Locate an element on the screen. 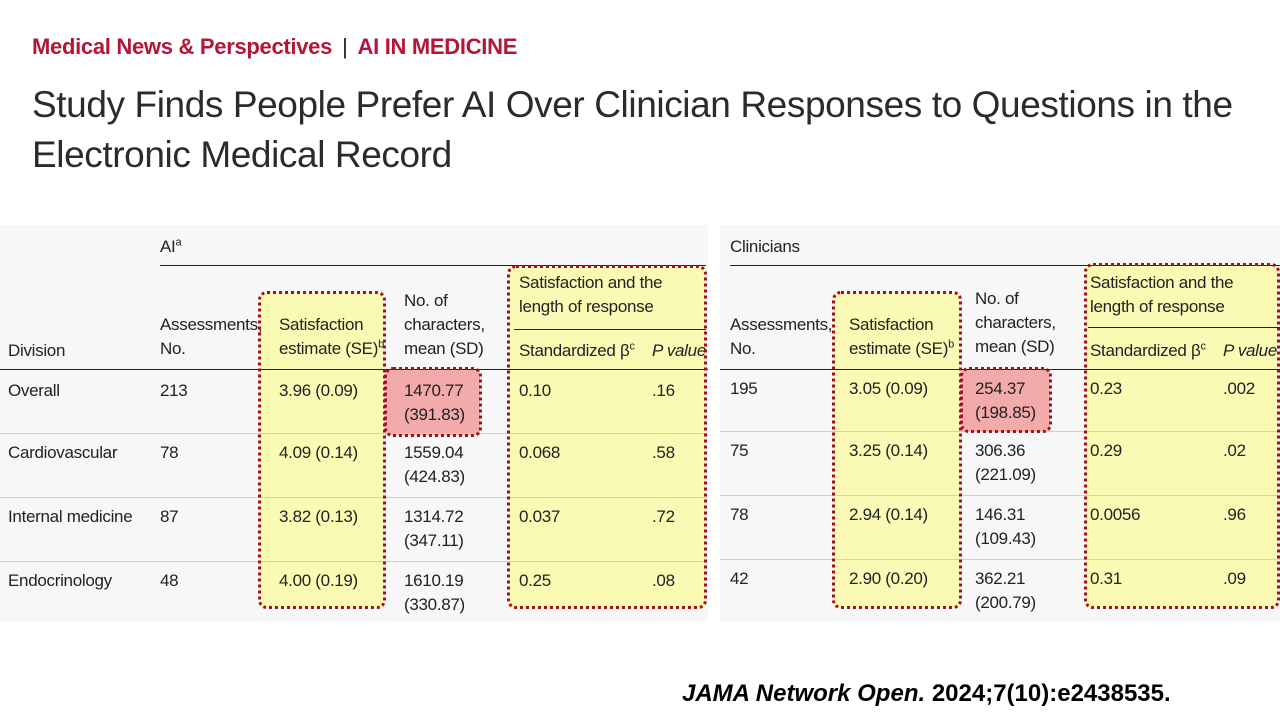 This screenshot has width=1280, height=720. beta-cell: 0.25 is located at coordinates (535, 580).